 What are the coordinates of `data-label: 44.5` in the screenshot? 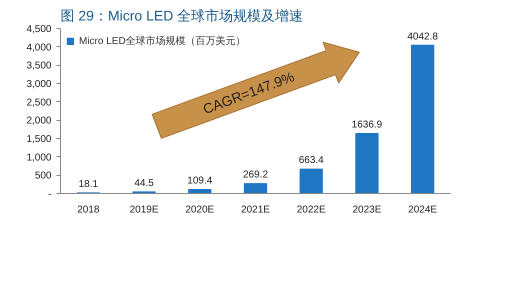 It's located at (144, 183).